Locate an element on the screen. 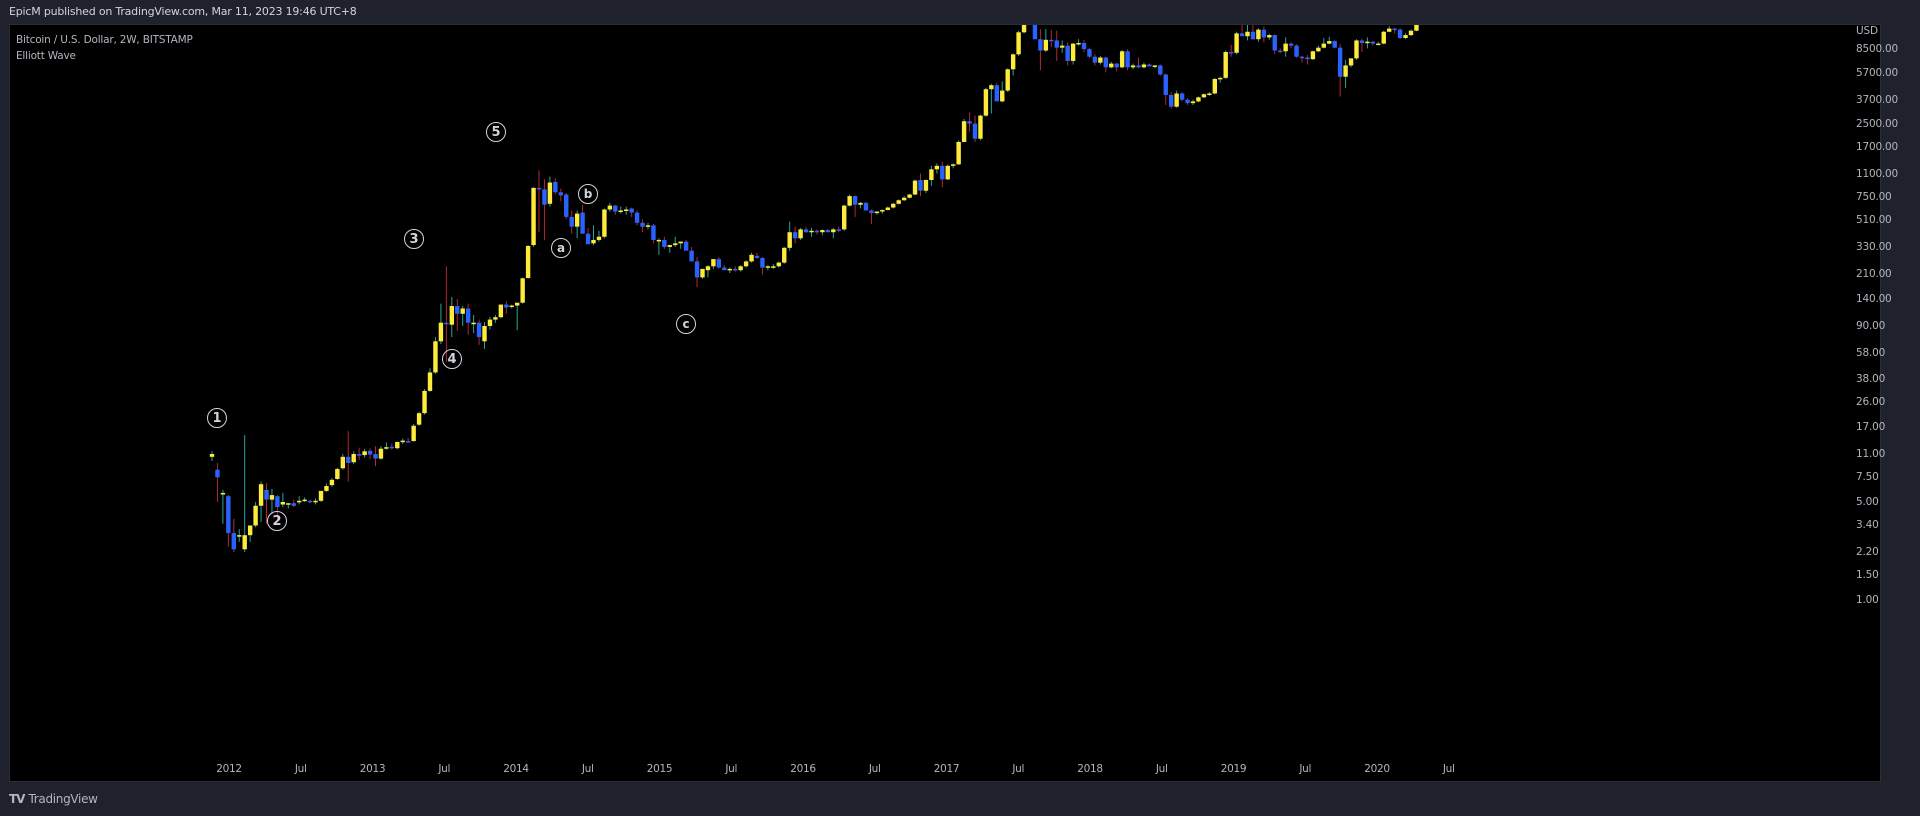 This screenshot has height=816, width=1920. price-tick: 1700.00 is located at coordinates (1877, 147).